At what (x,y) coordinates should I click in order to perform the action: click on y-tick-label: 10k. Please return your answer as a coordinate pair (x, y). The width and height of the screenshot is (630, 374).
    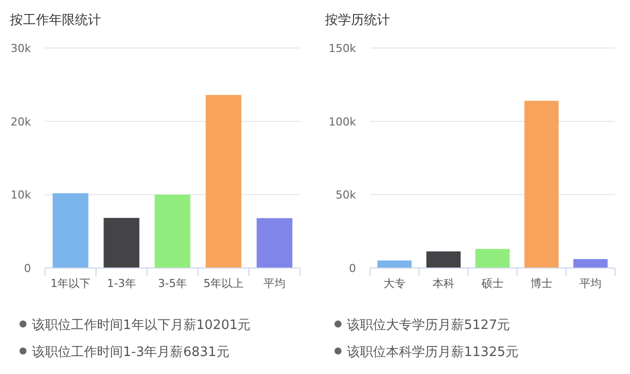
    Looking at the image, I should click on (21, 195).